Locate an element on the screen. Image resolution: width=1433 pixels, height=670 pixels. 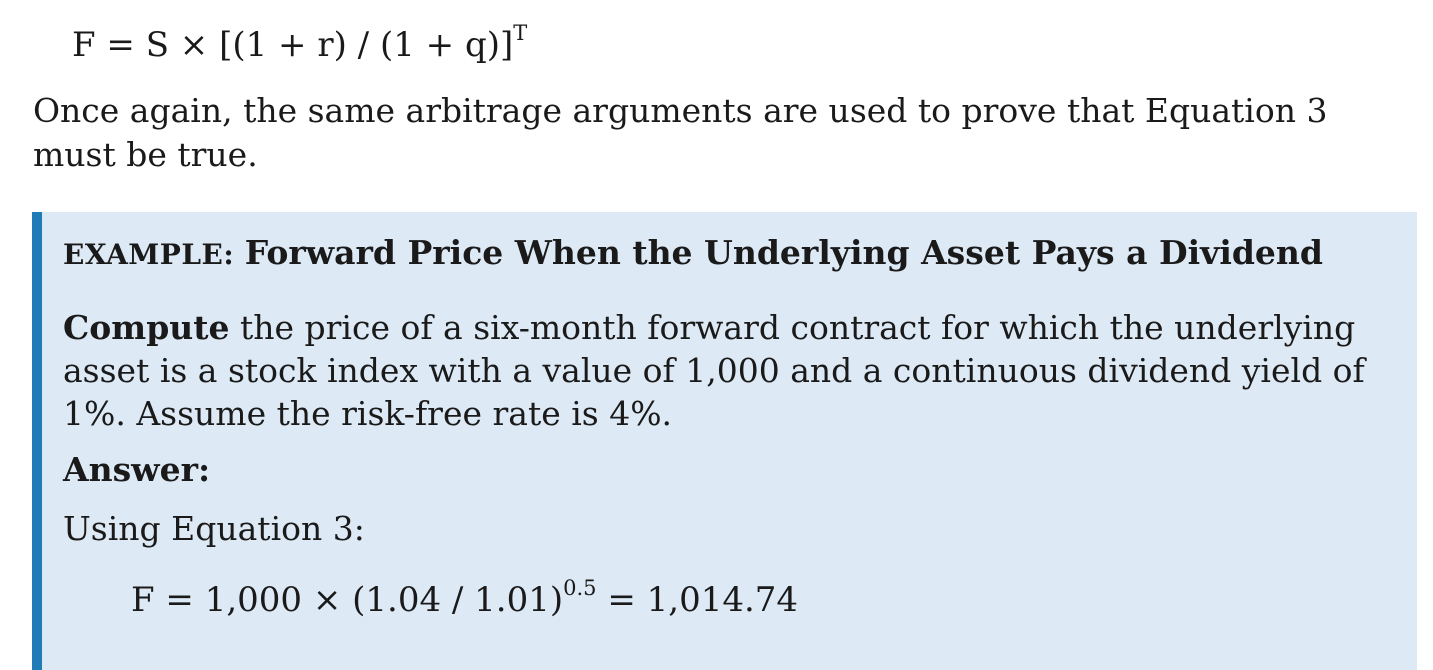
using-equation-text: Using Equation 3: is located at coordinates (214, 528).